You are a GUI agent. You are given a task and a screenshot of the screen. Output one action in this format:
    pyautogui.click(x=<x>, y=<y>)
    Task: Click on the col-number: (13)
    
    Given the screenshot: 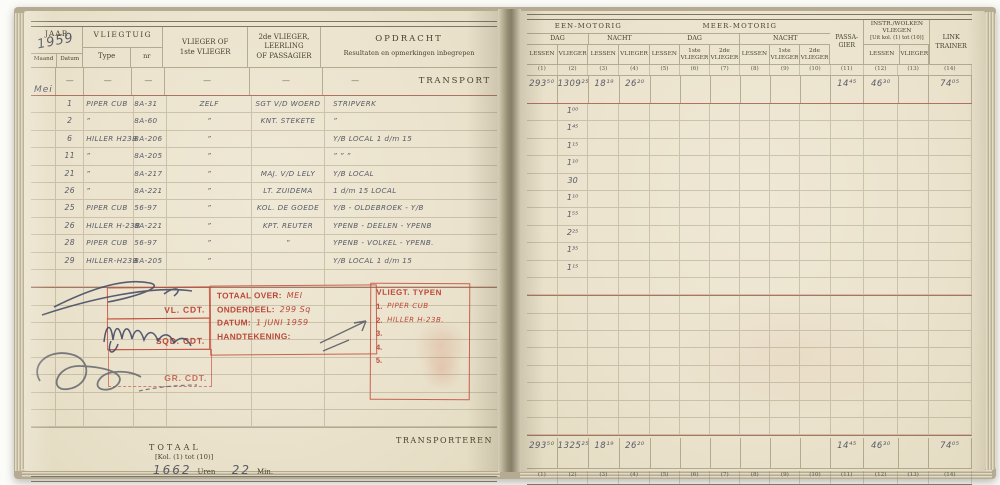 What is the action you would take?
    pyautogui.click(x=913, y=478)
    